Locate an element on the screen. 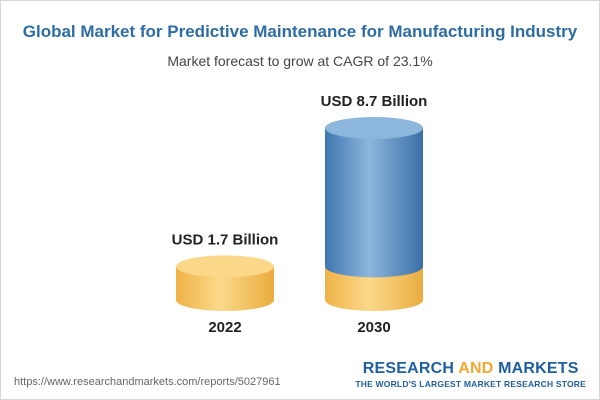  chart-subtitle: Market forecast to grow at CAGR of 23.1% is located at coordinates (300, 61).